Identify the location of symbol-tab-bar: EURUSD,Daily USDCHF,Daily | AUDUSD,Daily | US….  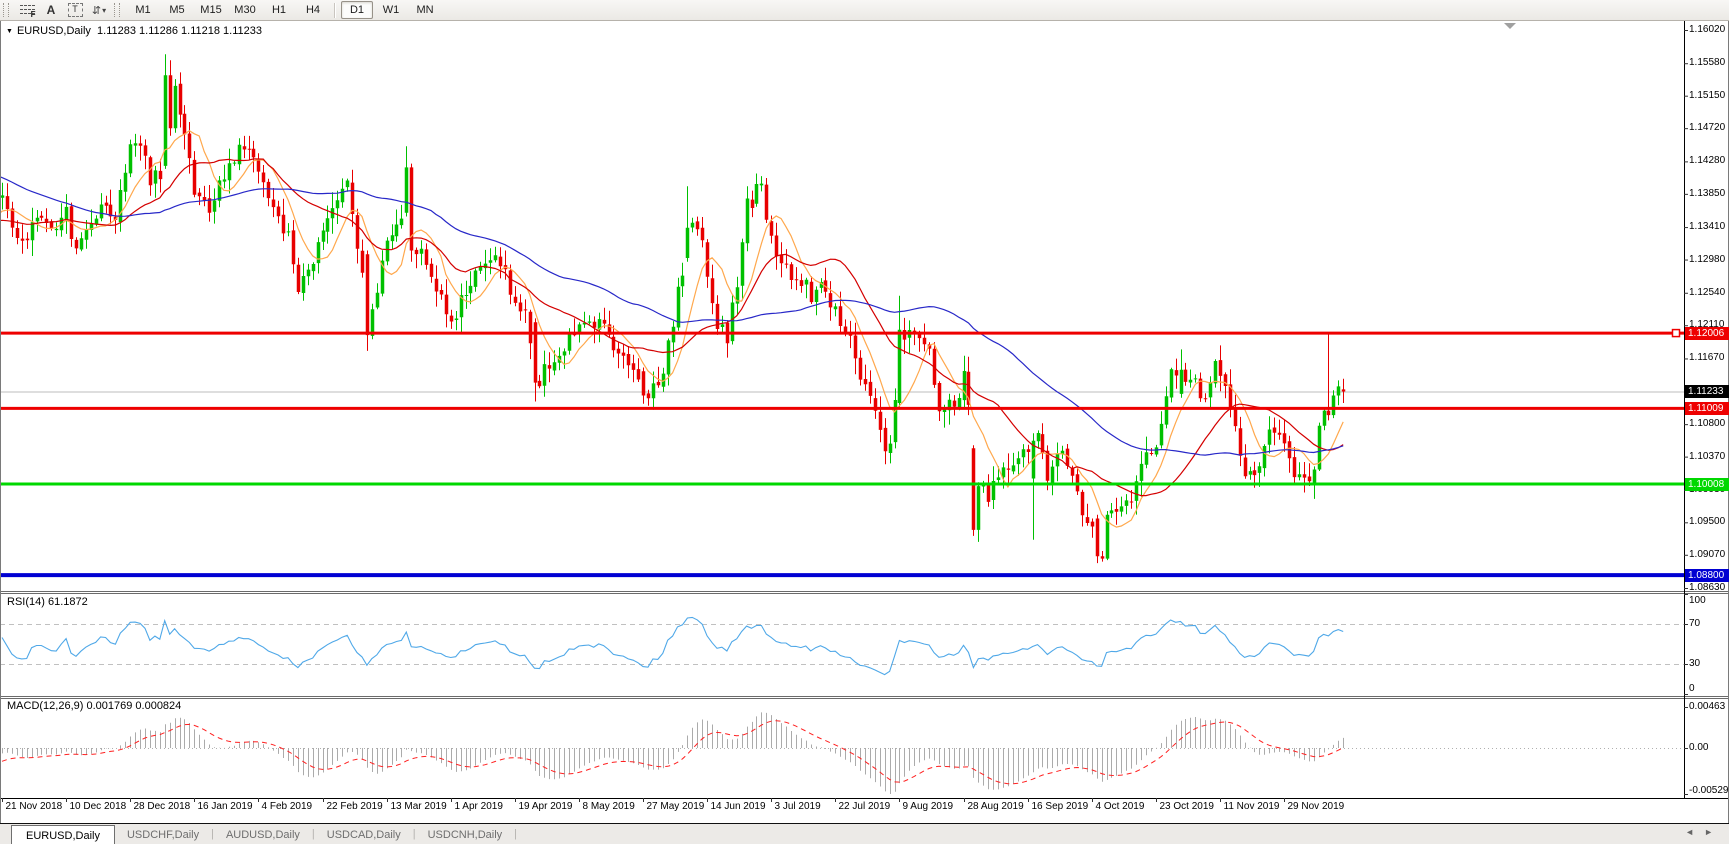
(864, 833).